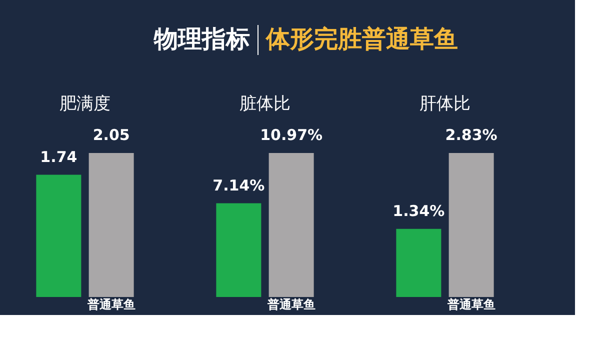 This screenshot has width=591, height=351. Describe the element at coordinates (111, 135) in the screenshot. I see `data-label: 2.05` at that location.